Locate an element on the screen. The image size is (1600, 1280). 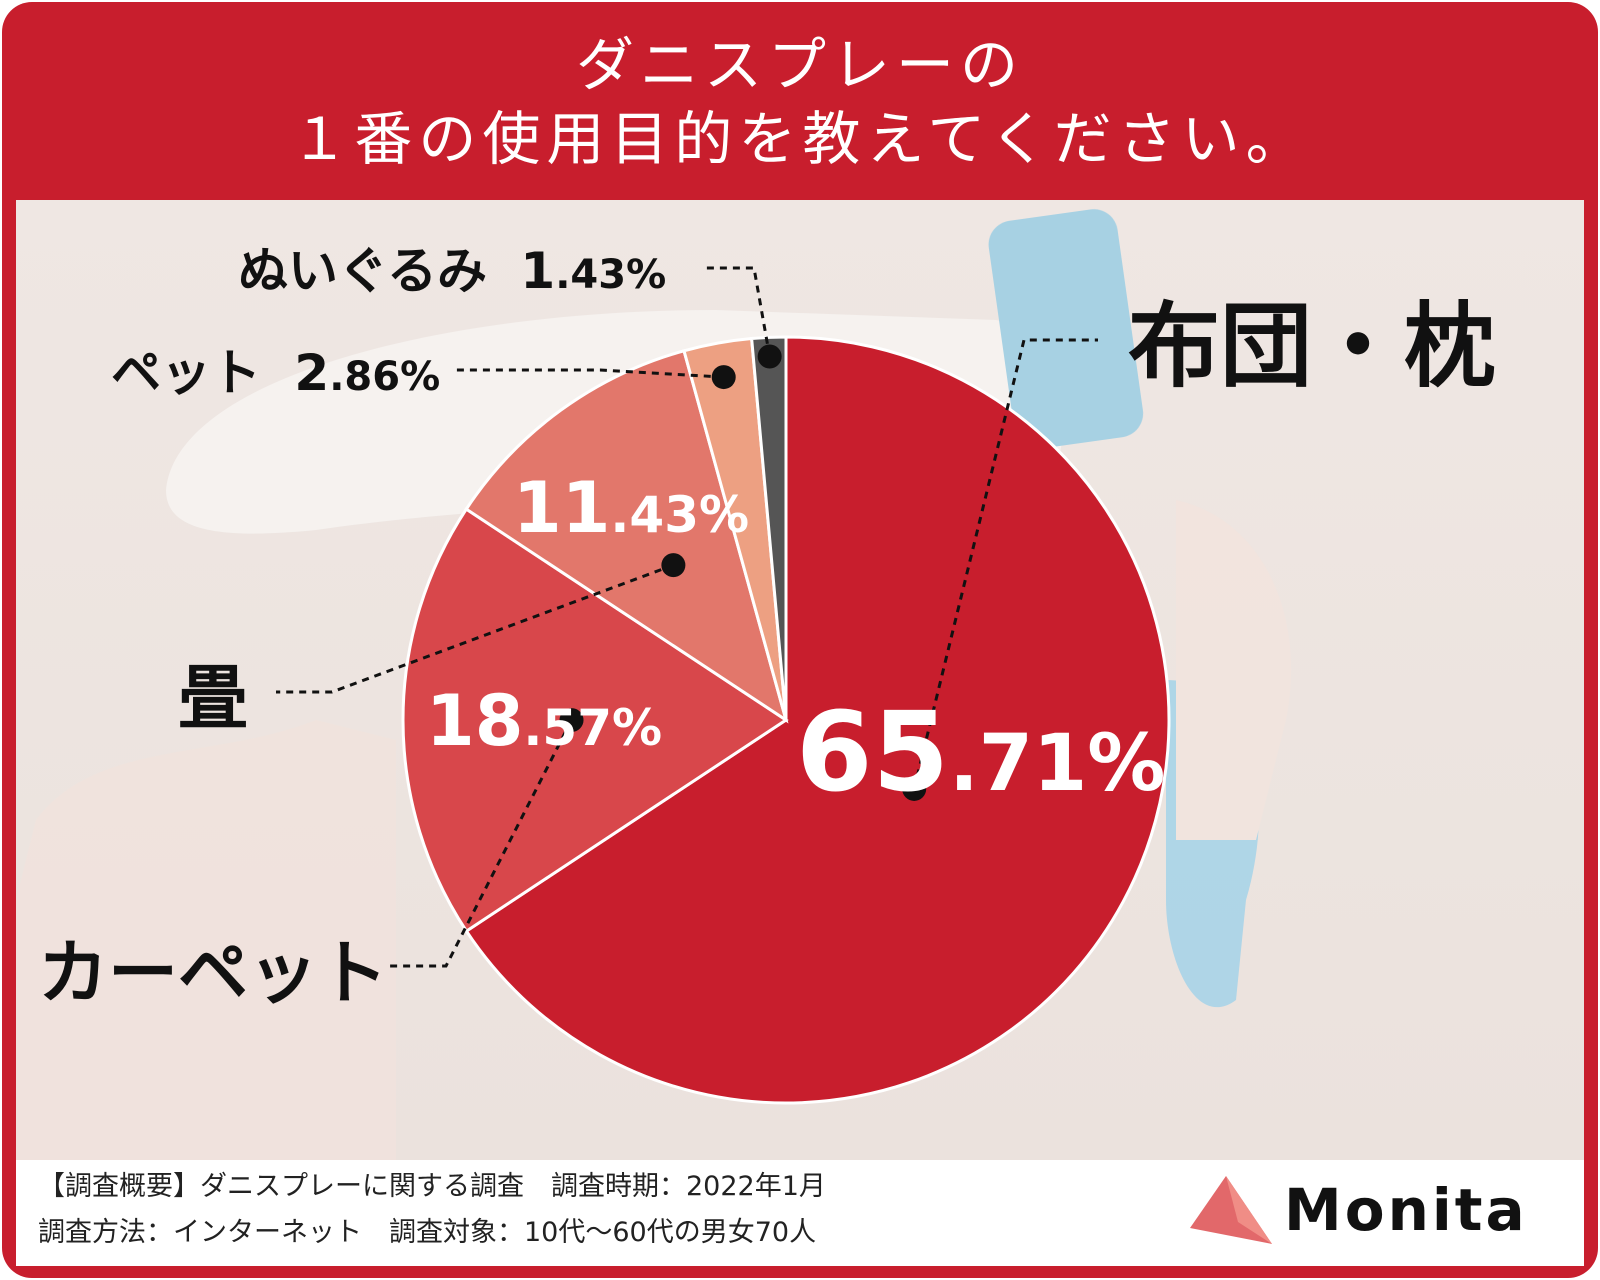
leader-dot-tatami is located at coordinates (673, 565).